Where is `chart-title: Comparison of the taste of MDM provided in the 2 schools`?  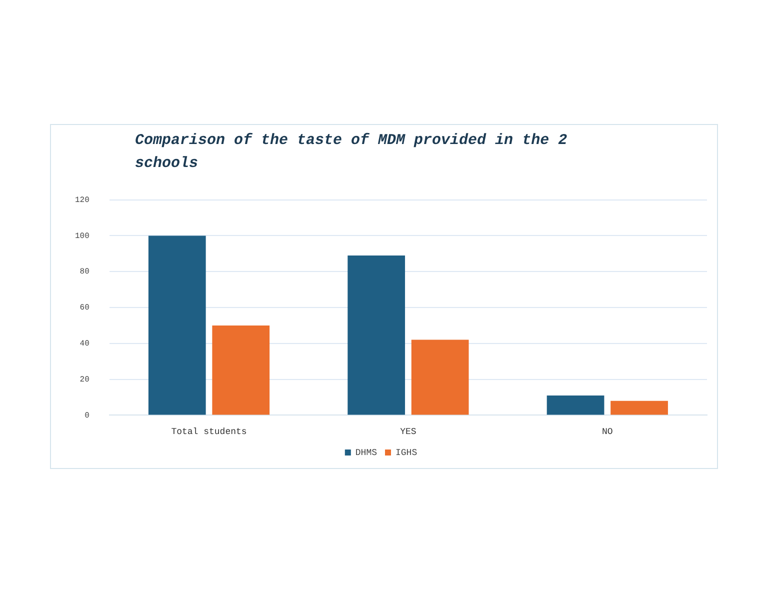
chart-title: Comparison of the taste of MDM provided in the 2 schools is located at coordinates (351, 152).